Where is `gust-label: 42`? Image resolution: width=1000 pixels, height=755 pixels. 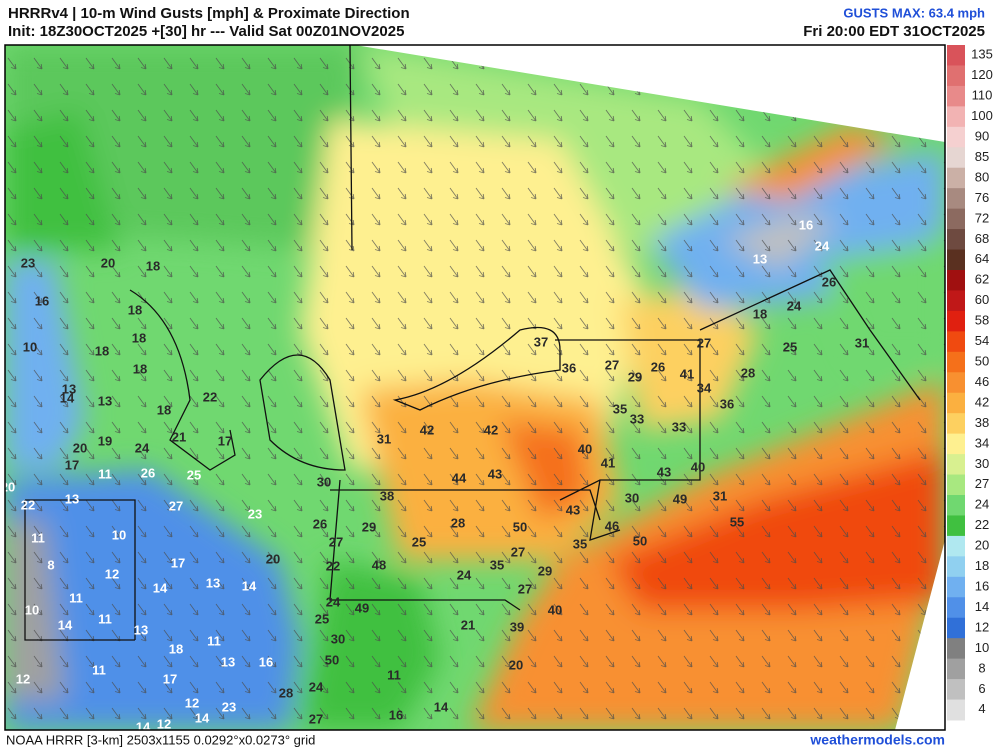
gust-label: 42 is located at coordinates (427, 429).